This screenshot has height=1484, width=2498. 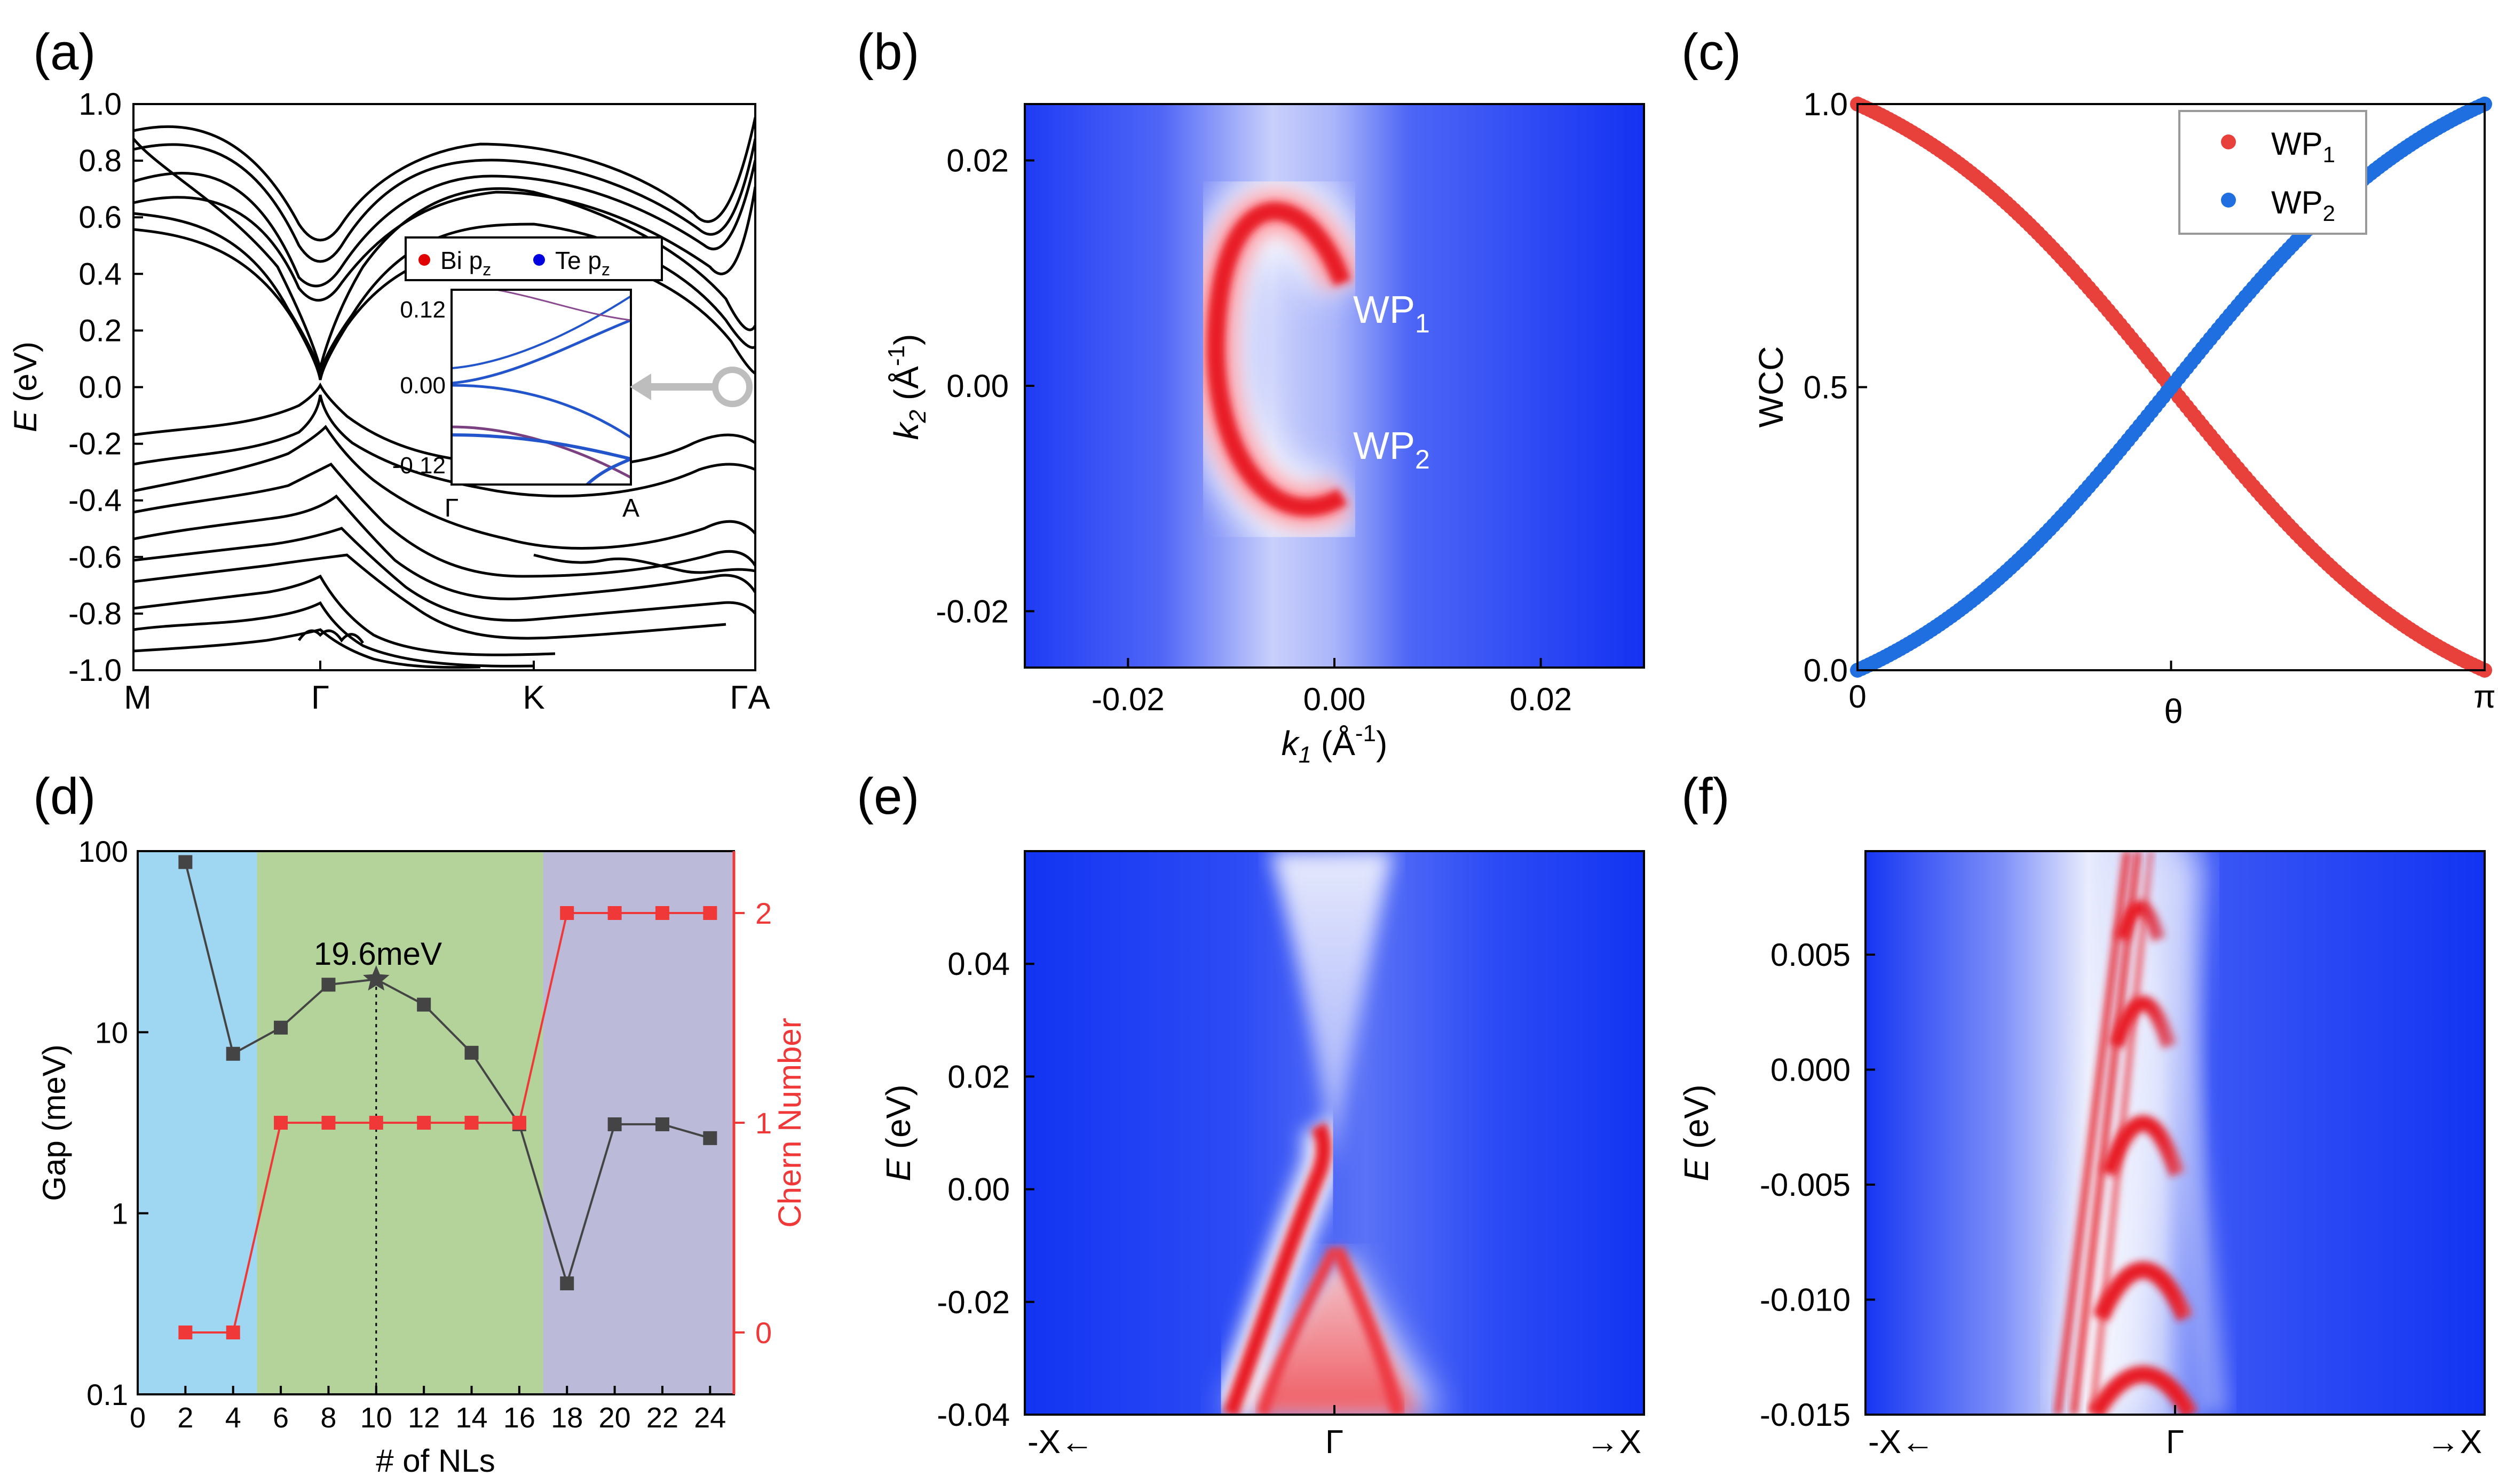 I want to click on x-tick-label: 16, so click(x=519, y=1418).